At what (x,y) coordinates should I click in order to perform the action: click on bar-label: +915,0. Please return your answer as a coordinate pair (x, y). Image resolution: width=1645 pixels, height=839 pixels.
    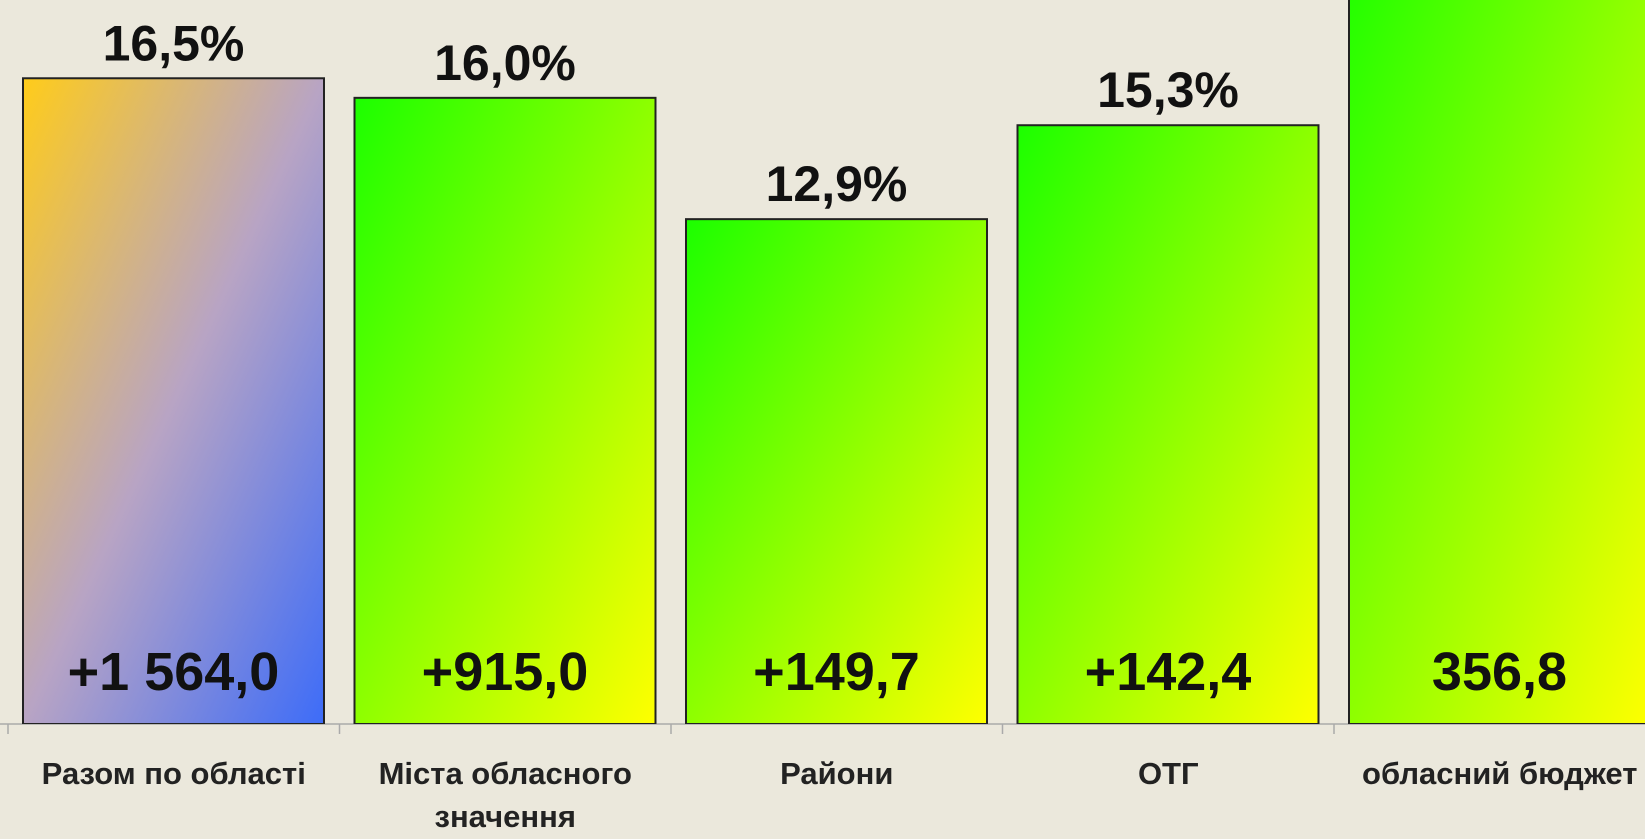
    Looking at the image, I should click on (505, 672).